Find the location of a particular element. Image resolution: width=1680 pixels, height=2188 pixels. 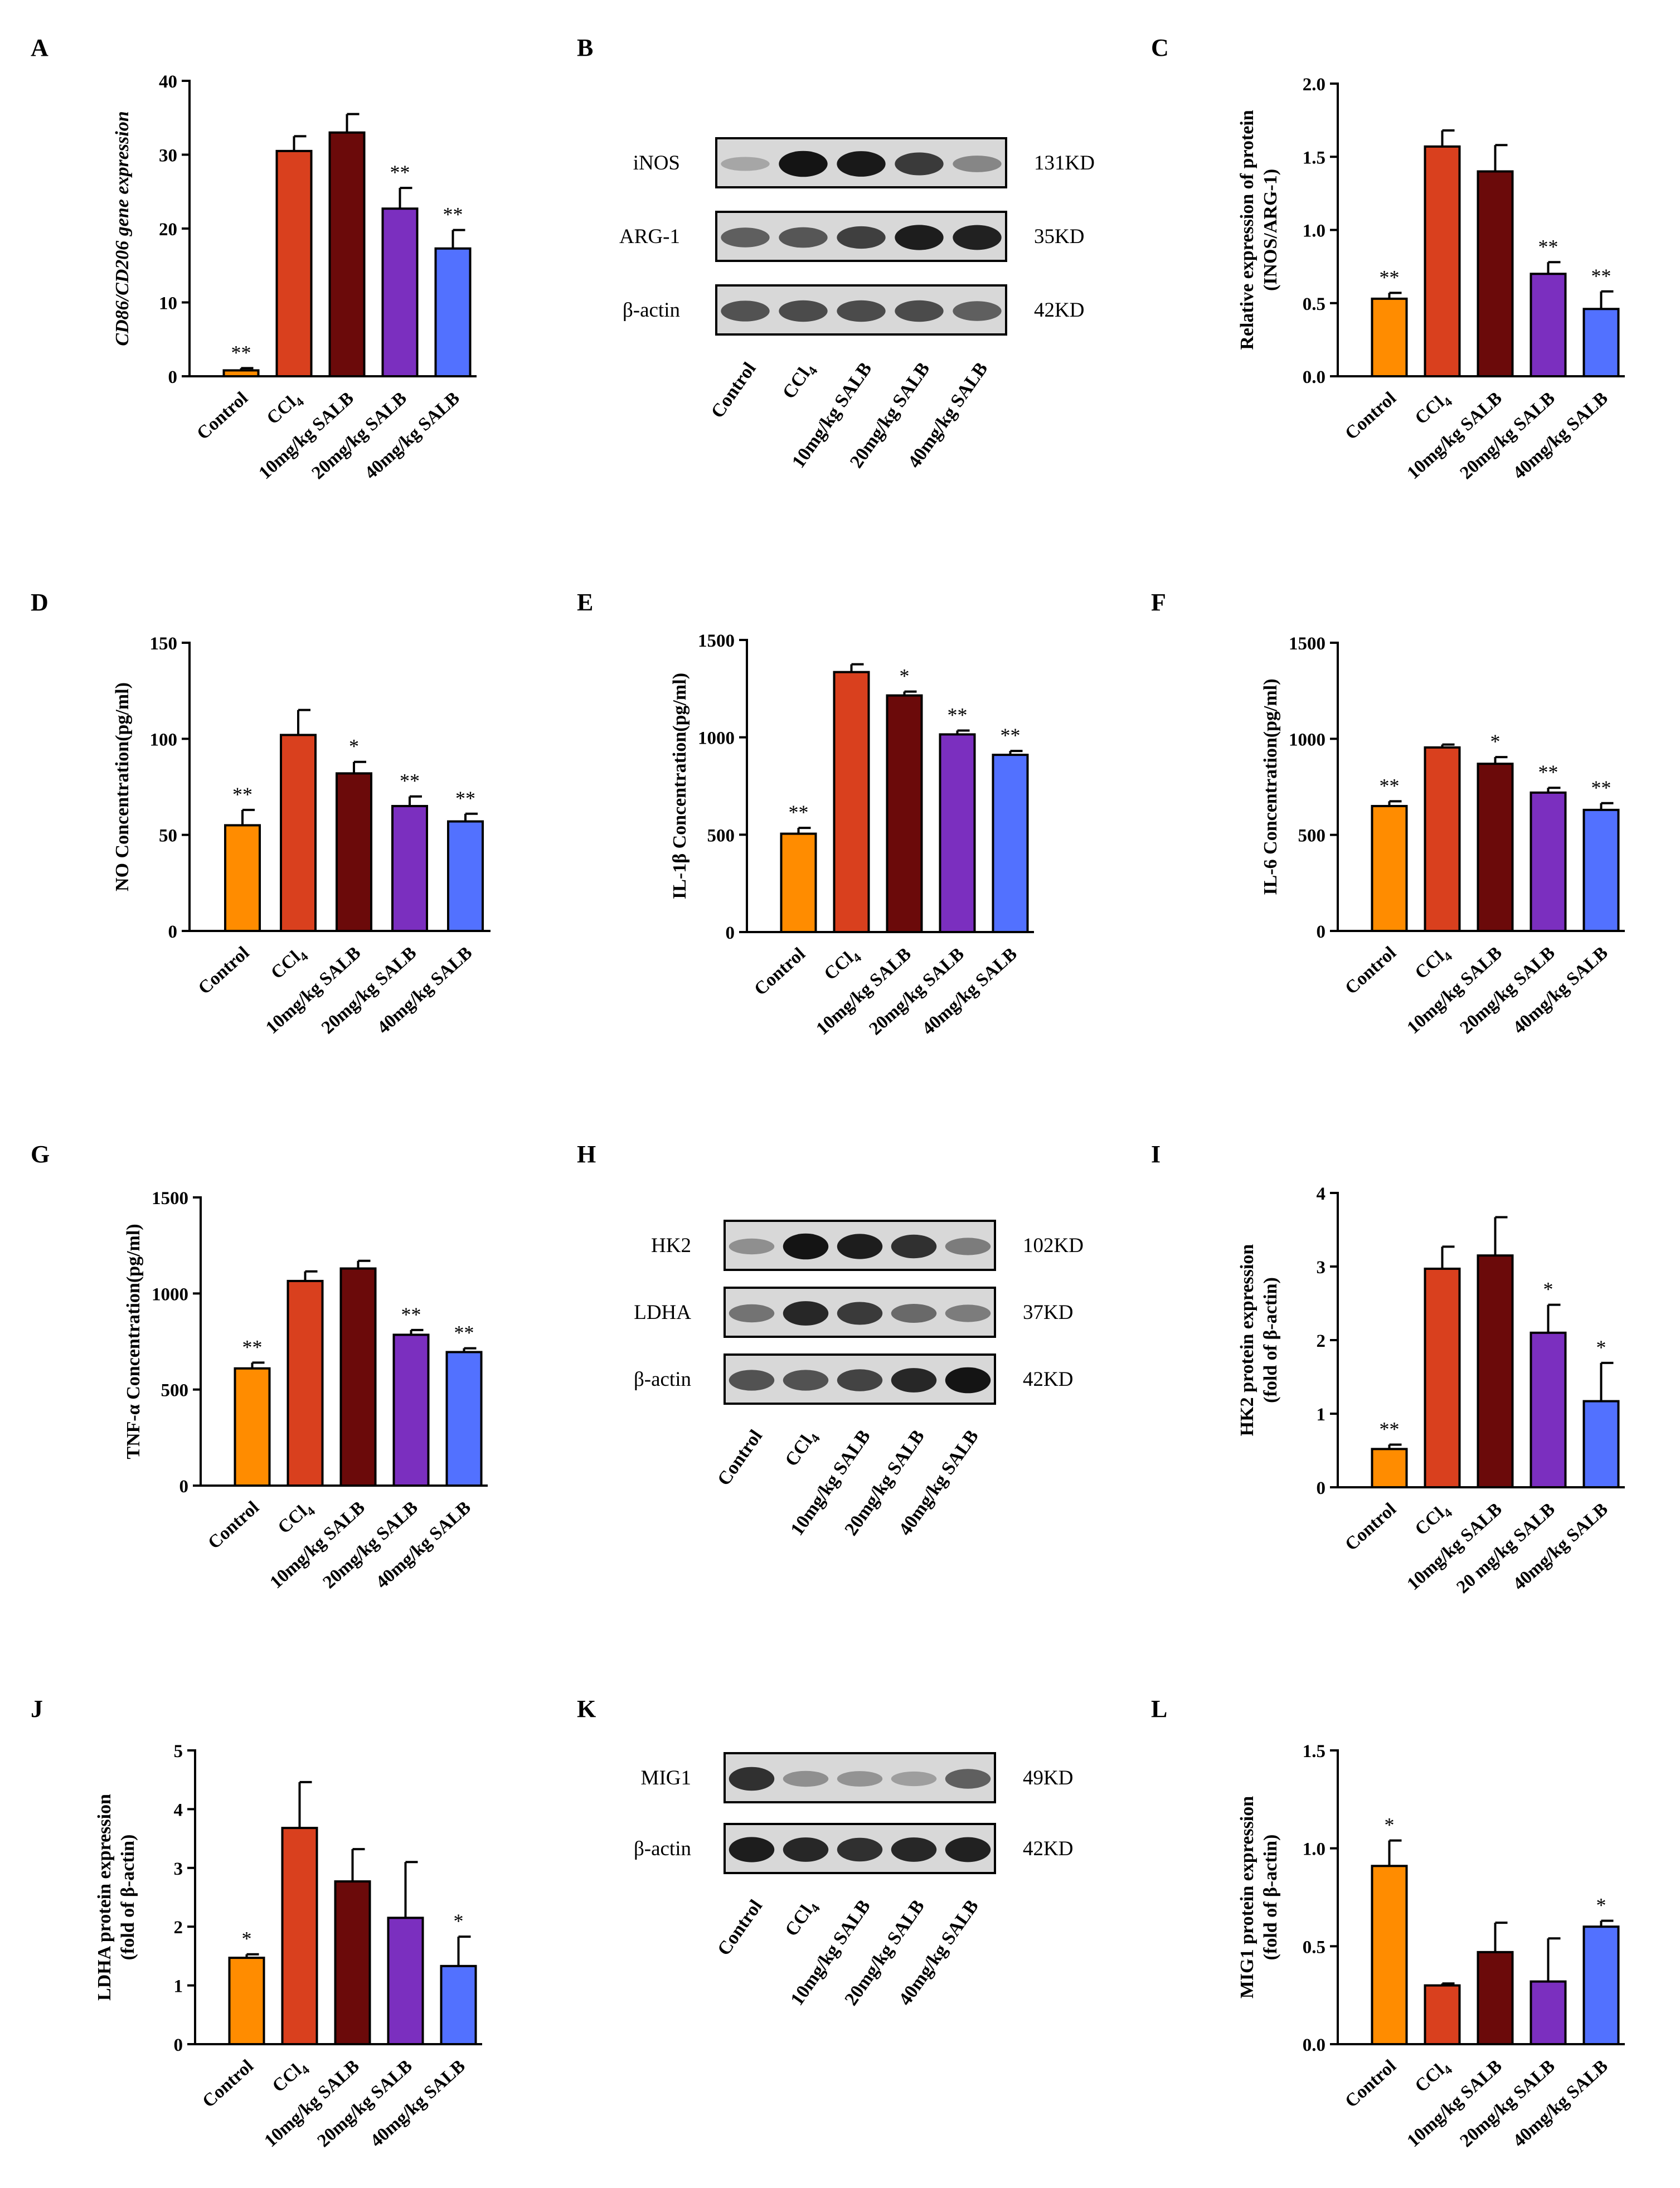

panel-letter-a: A is located at coordinates (39, 48).